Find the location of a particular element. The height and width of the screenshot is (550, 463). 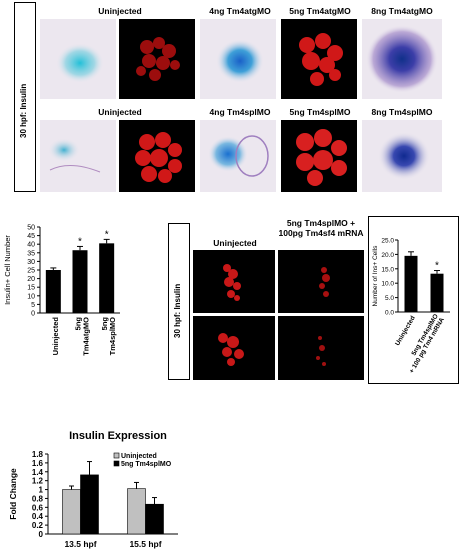

panel-c-header-uninjected: Uninjected is located at coordinates (235, 243).